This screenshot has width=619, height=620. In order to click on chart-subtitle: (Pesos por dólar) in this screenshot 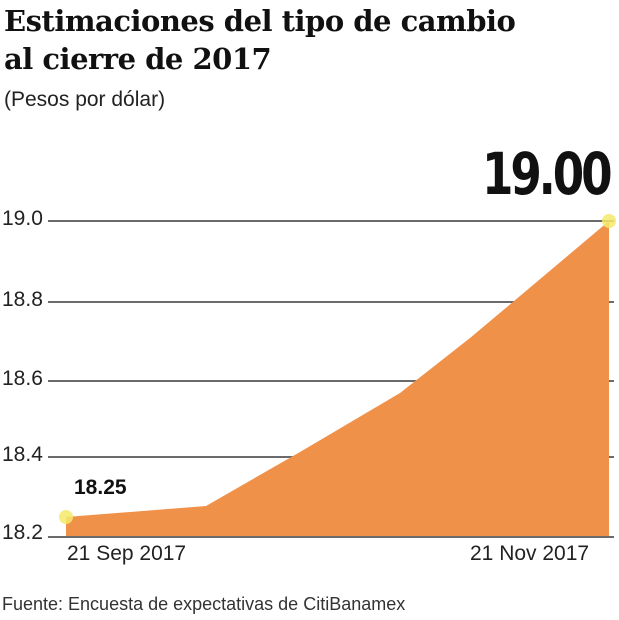, I will do `click(85, 99)`.